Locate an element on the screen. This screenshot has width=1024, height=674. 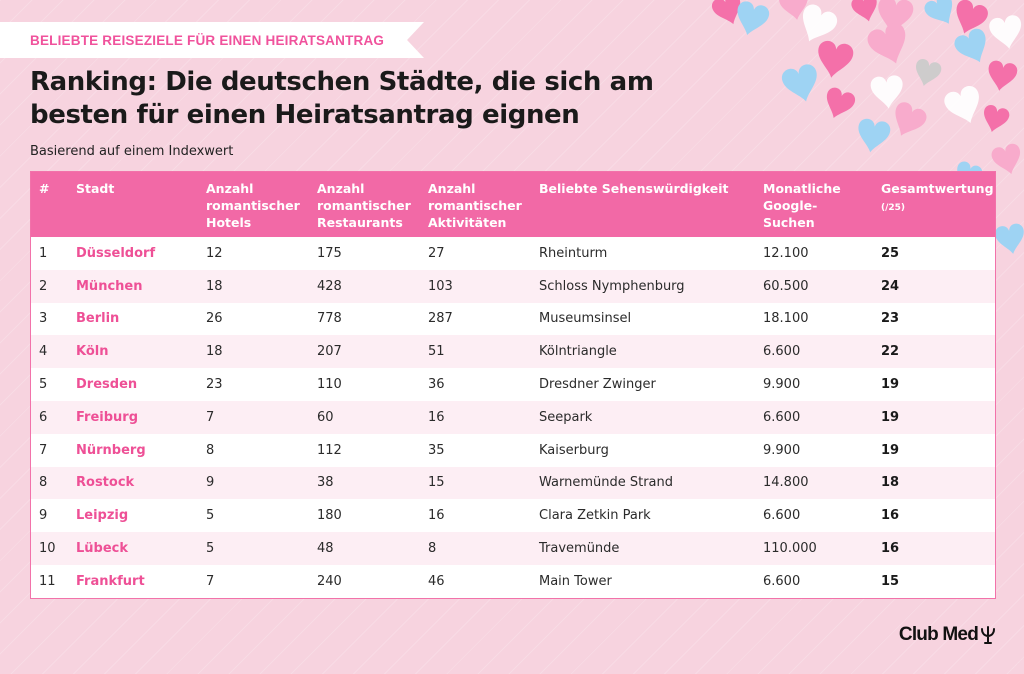
cell-activities: 27 is located at coordinates (436, 253).